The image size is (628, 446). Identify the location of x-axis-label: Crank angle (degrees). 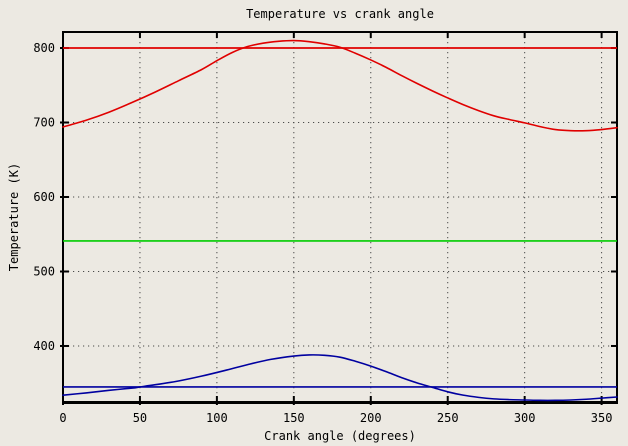
(340, 436).